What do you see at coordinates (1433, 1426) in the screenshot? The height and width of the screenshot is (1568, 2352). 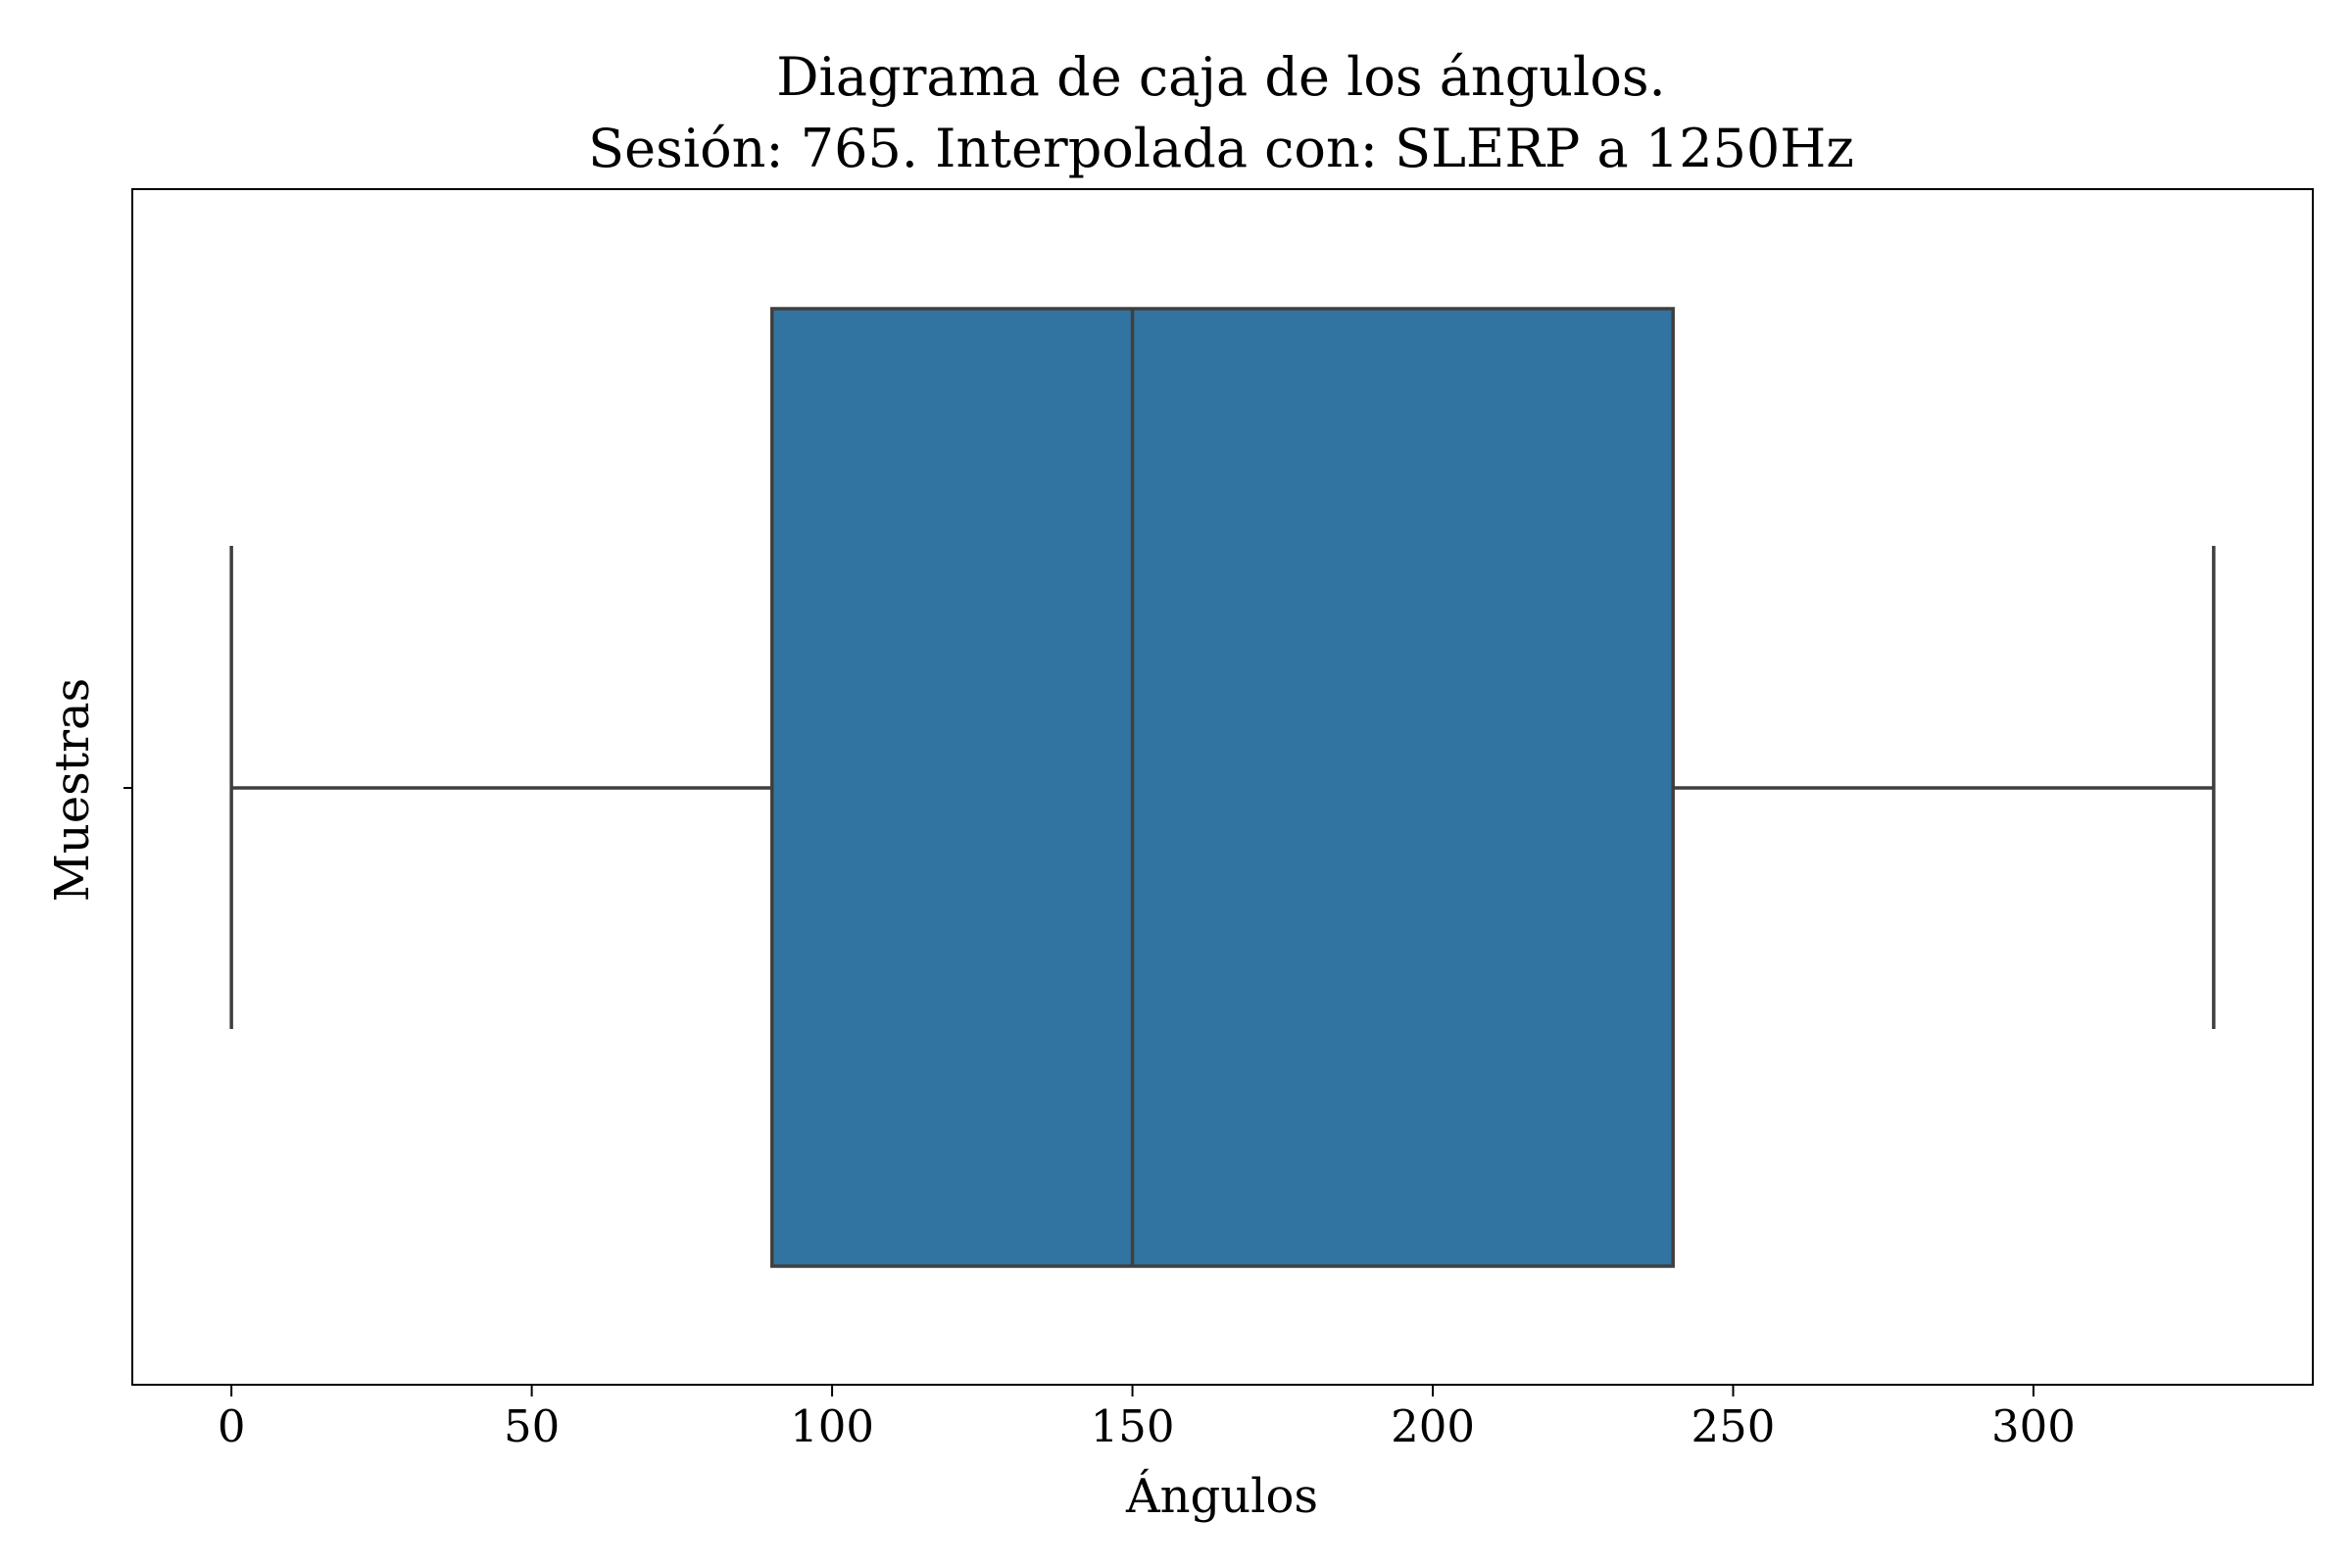 I see `x-tick-label: 200` at bounding box center [1433, 1426].